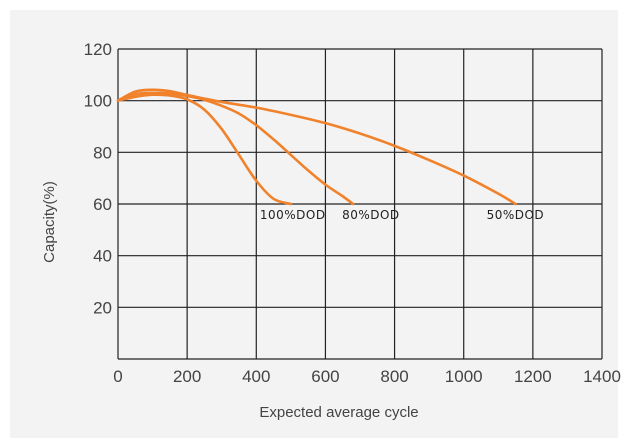 This screenshot has width=628, height=444. Describe the element at coordinates (371, 215) in the screenshot. I see `series-label-2: 80%DOD` at that location.